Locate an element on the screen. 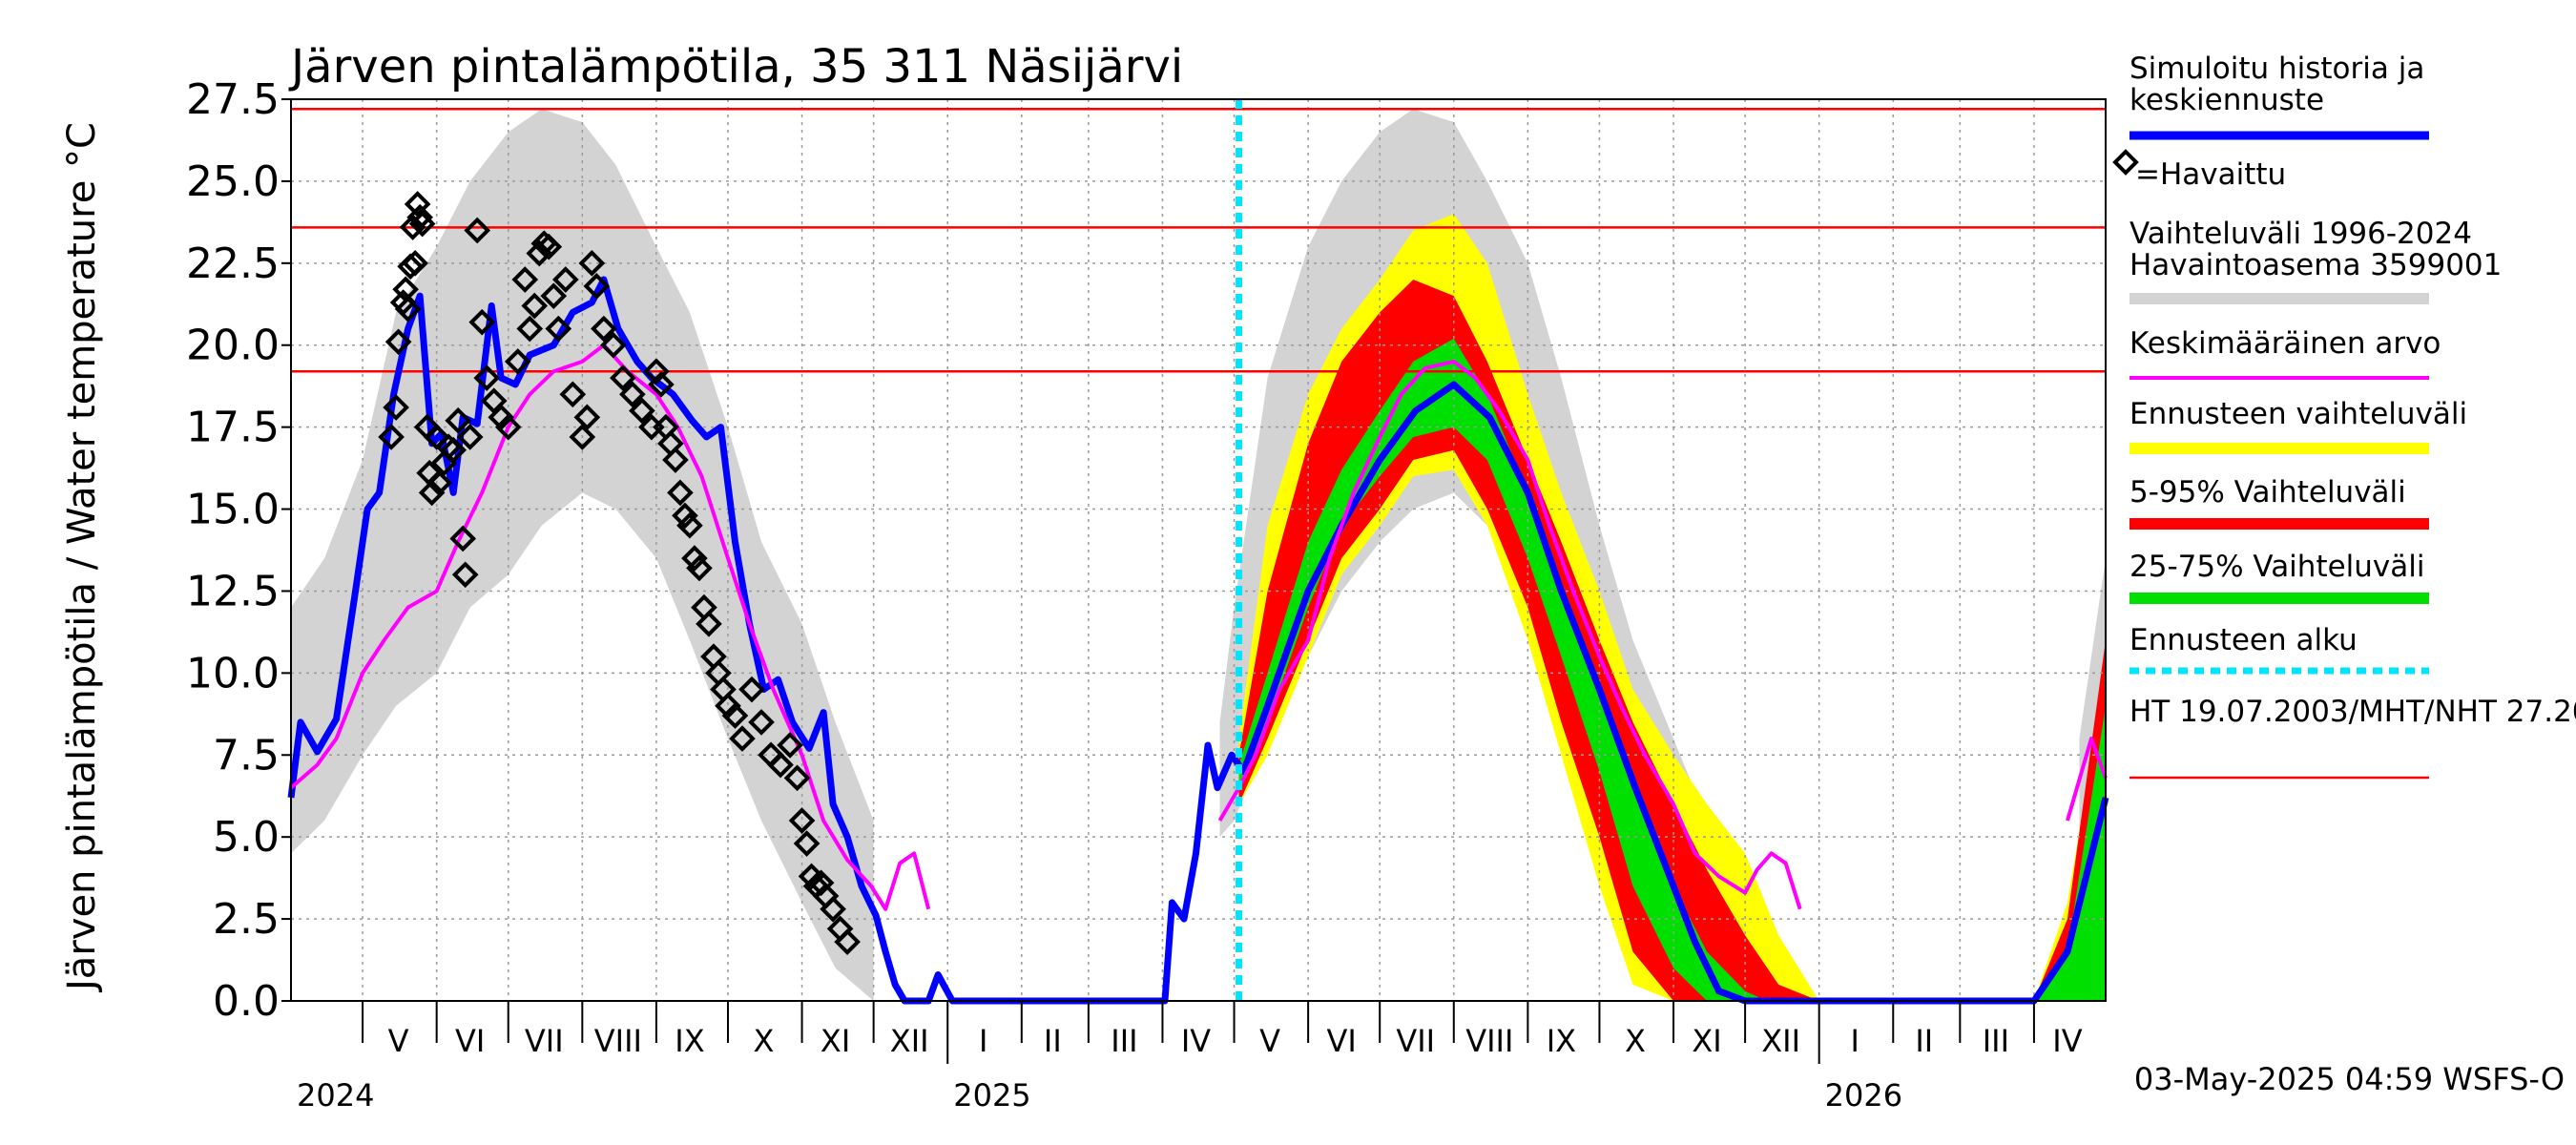 This screenshot has width=2576, height=1145. legend-label: Ennusteen alku is located at coordinates (2243, 640).